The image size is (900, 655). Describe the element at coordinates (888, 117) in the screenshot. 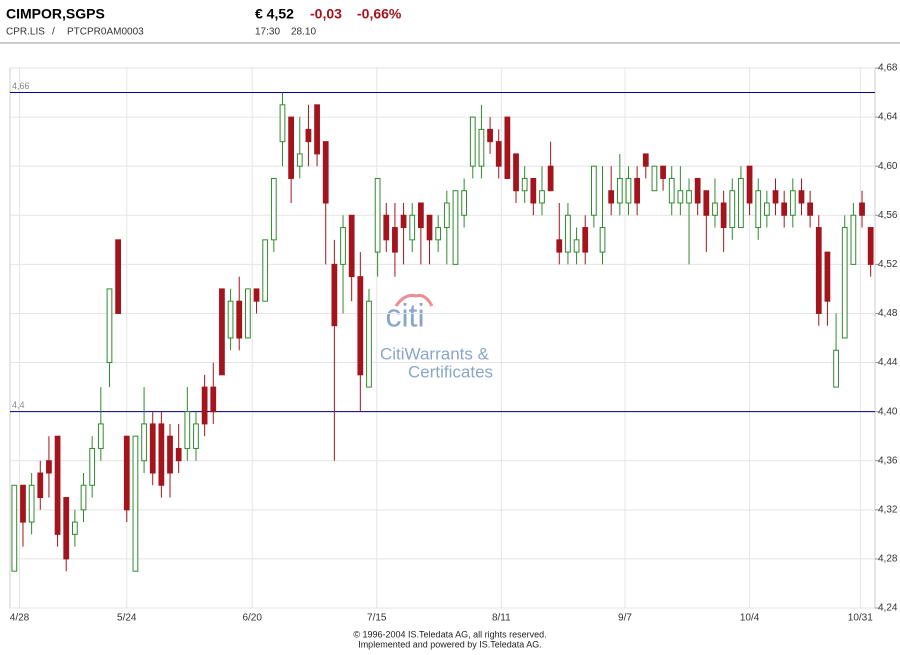

I see `y-tick-label: 4,64` at that location.